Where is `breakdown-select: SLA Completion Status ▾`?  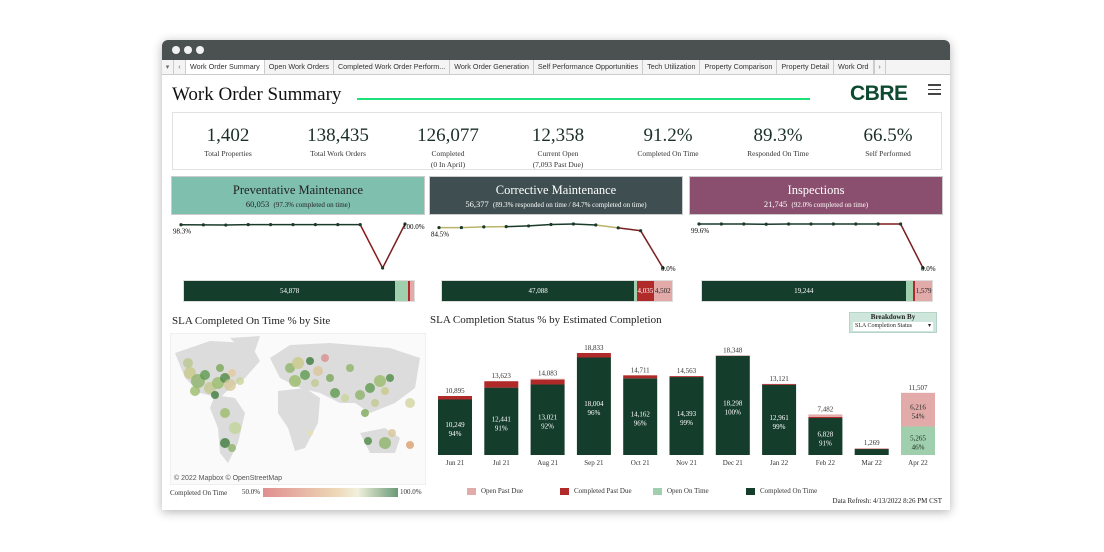 breakdown-select: SLA Completion Status ▾ is located at coordinates (893, 326).